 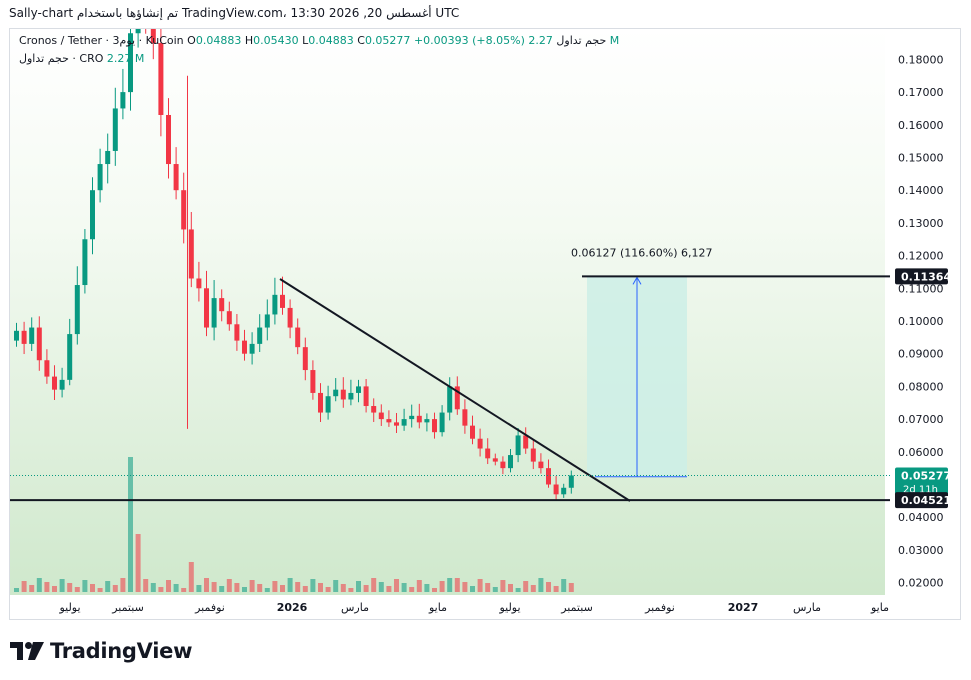 I want to click on y-tick-label: 0.07000, so click(x=921, y=419).